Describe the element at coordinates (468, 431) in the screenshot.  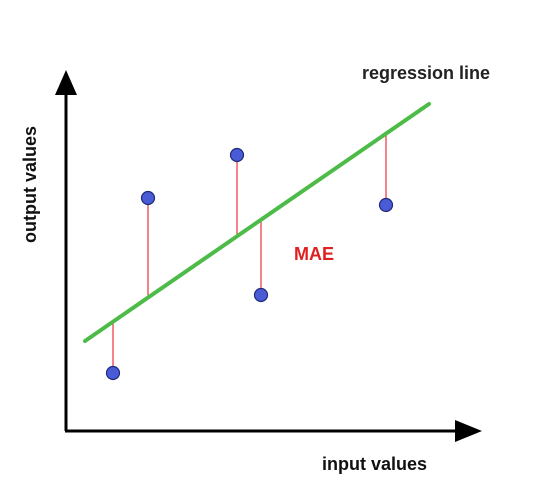
I see `x-axis-arrowhead` at that location.